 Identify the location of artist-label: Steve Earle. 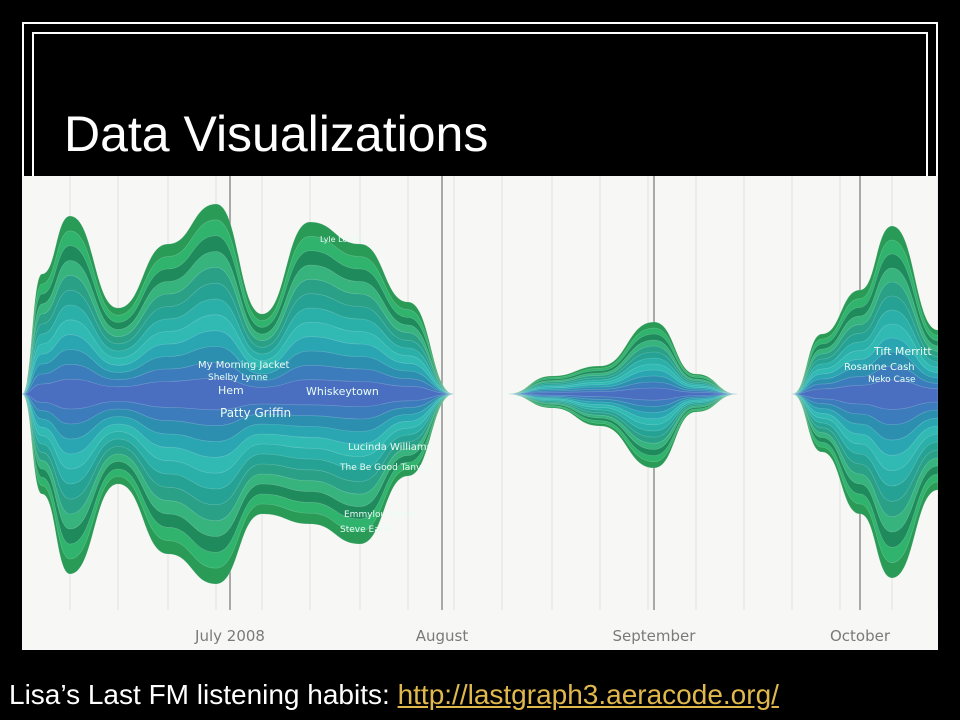
(366, 530).